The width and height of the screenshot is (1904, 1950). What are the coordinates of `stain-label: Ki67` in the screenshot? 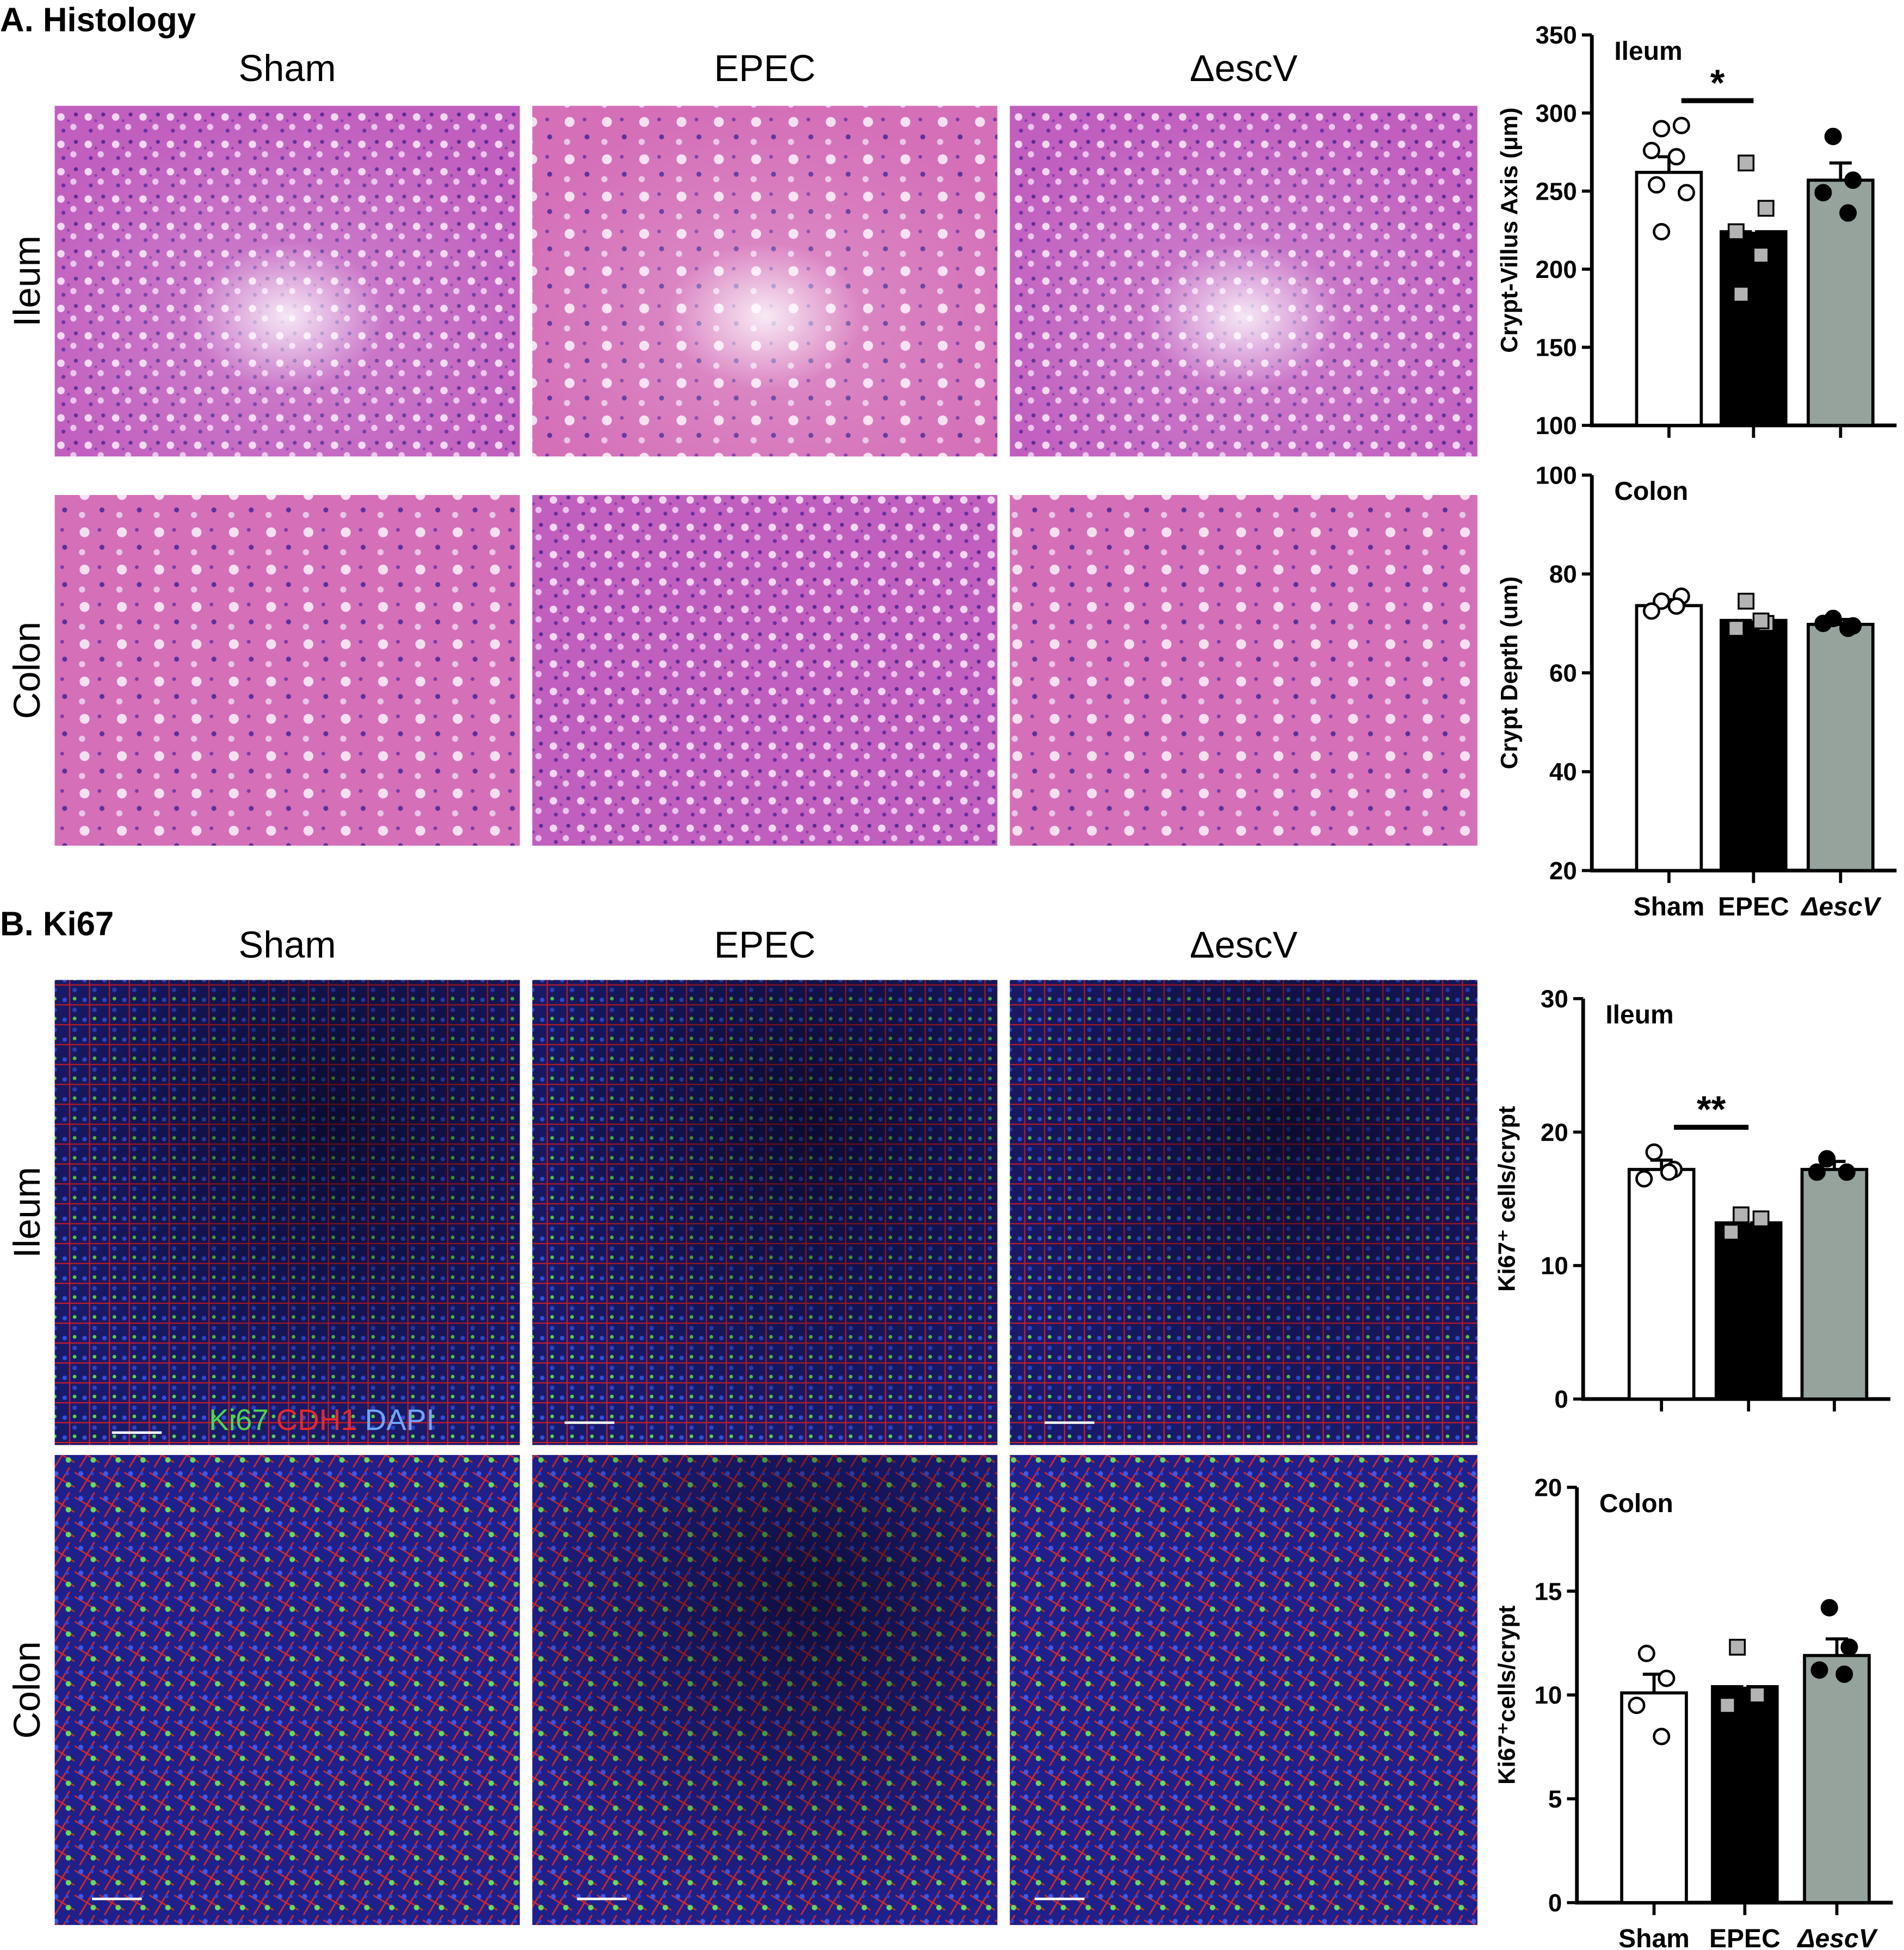 It's located at (239, 1420).